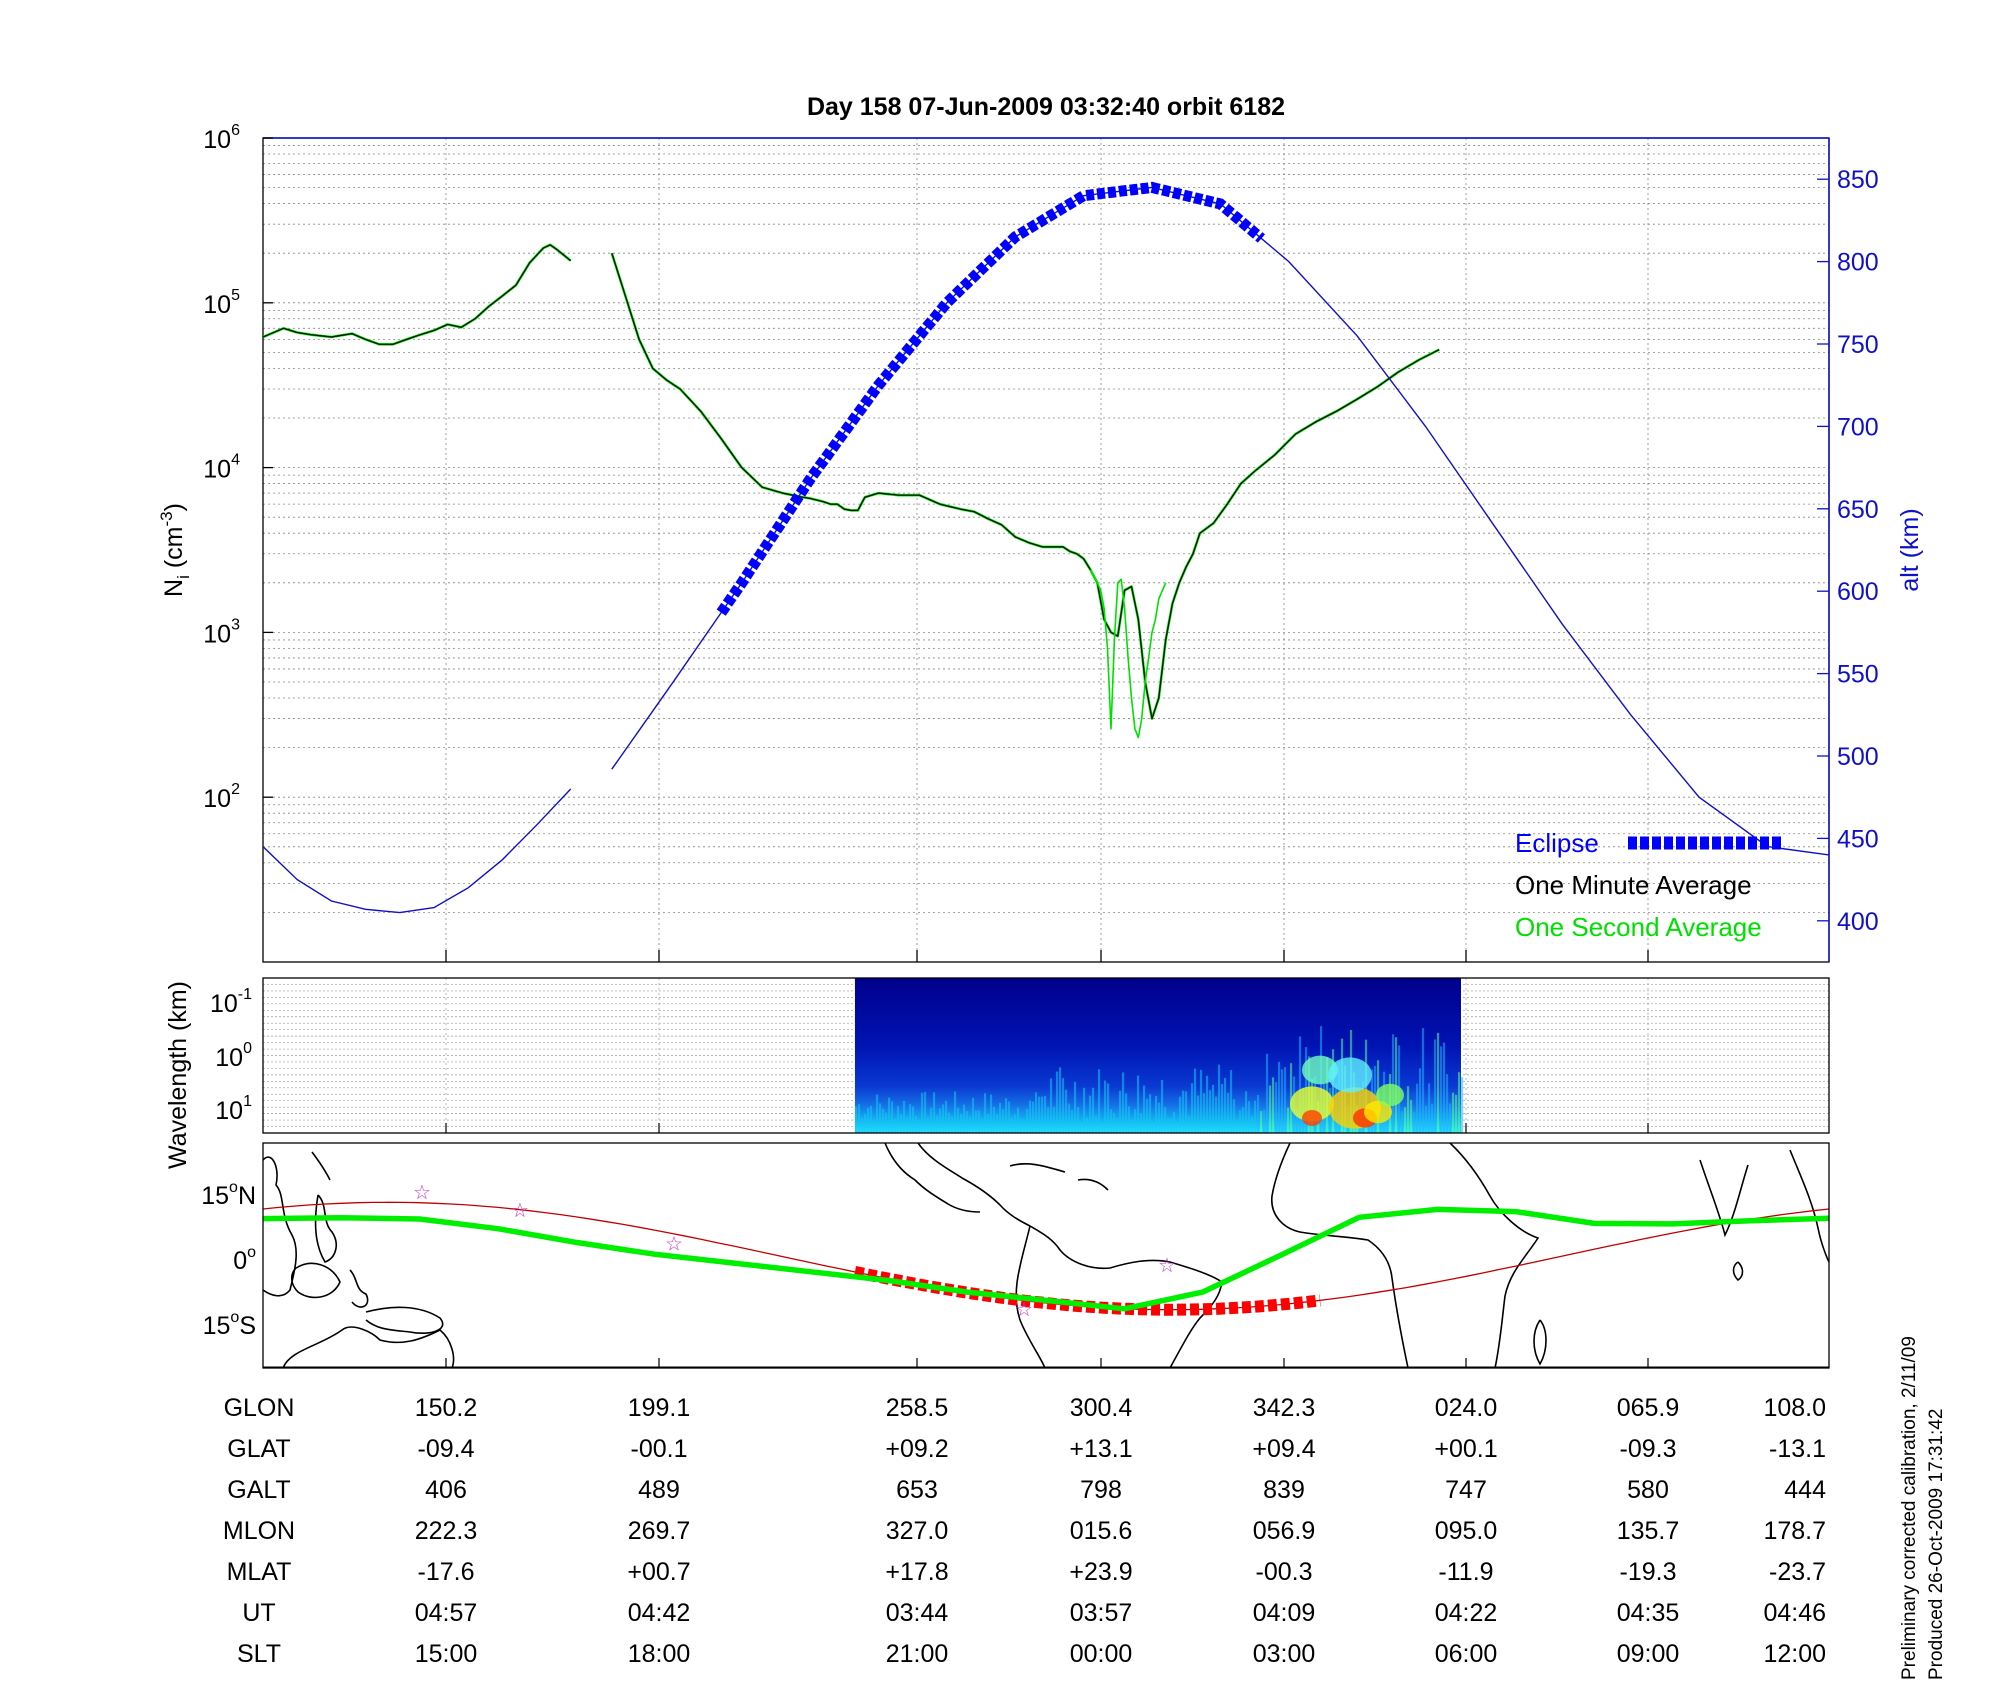  I want to click on legend-eclipse-label: Eclipse, so click(1557, 843).